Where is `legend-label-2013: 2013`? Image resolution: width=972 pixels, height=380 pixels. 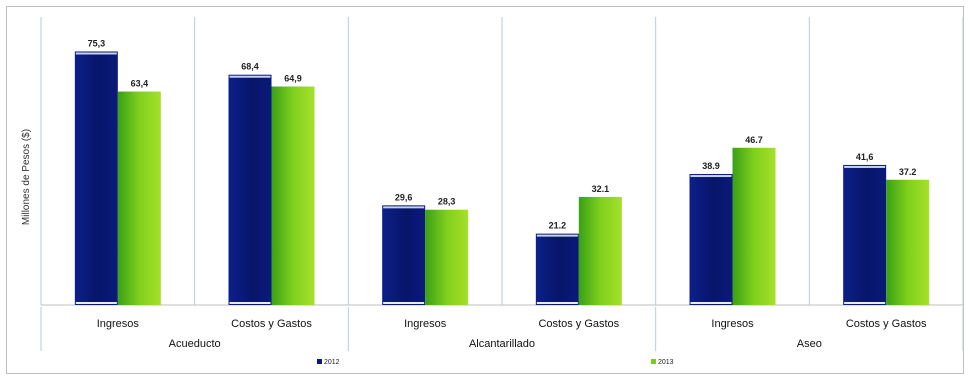
legend-label-2013: 2013 is located at coordinates (666, 362).